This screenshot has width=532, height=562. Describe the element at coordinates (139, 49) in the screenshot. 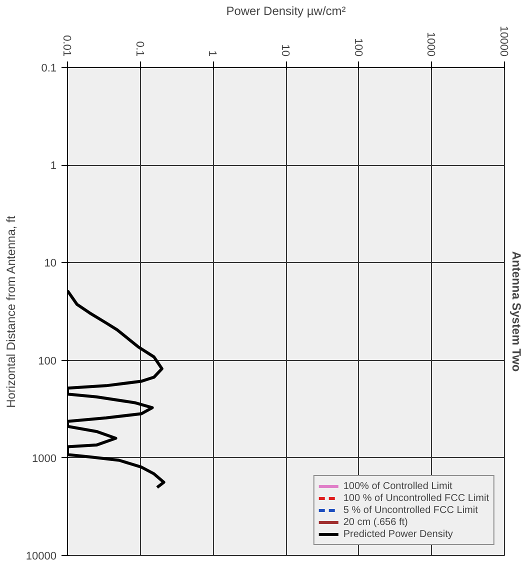

I see `x-tick-label: 0.1` at that location.